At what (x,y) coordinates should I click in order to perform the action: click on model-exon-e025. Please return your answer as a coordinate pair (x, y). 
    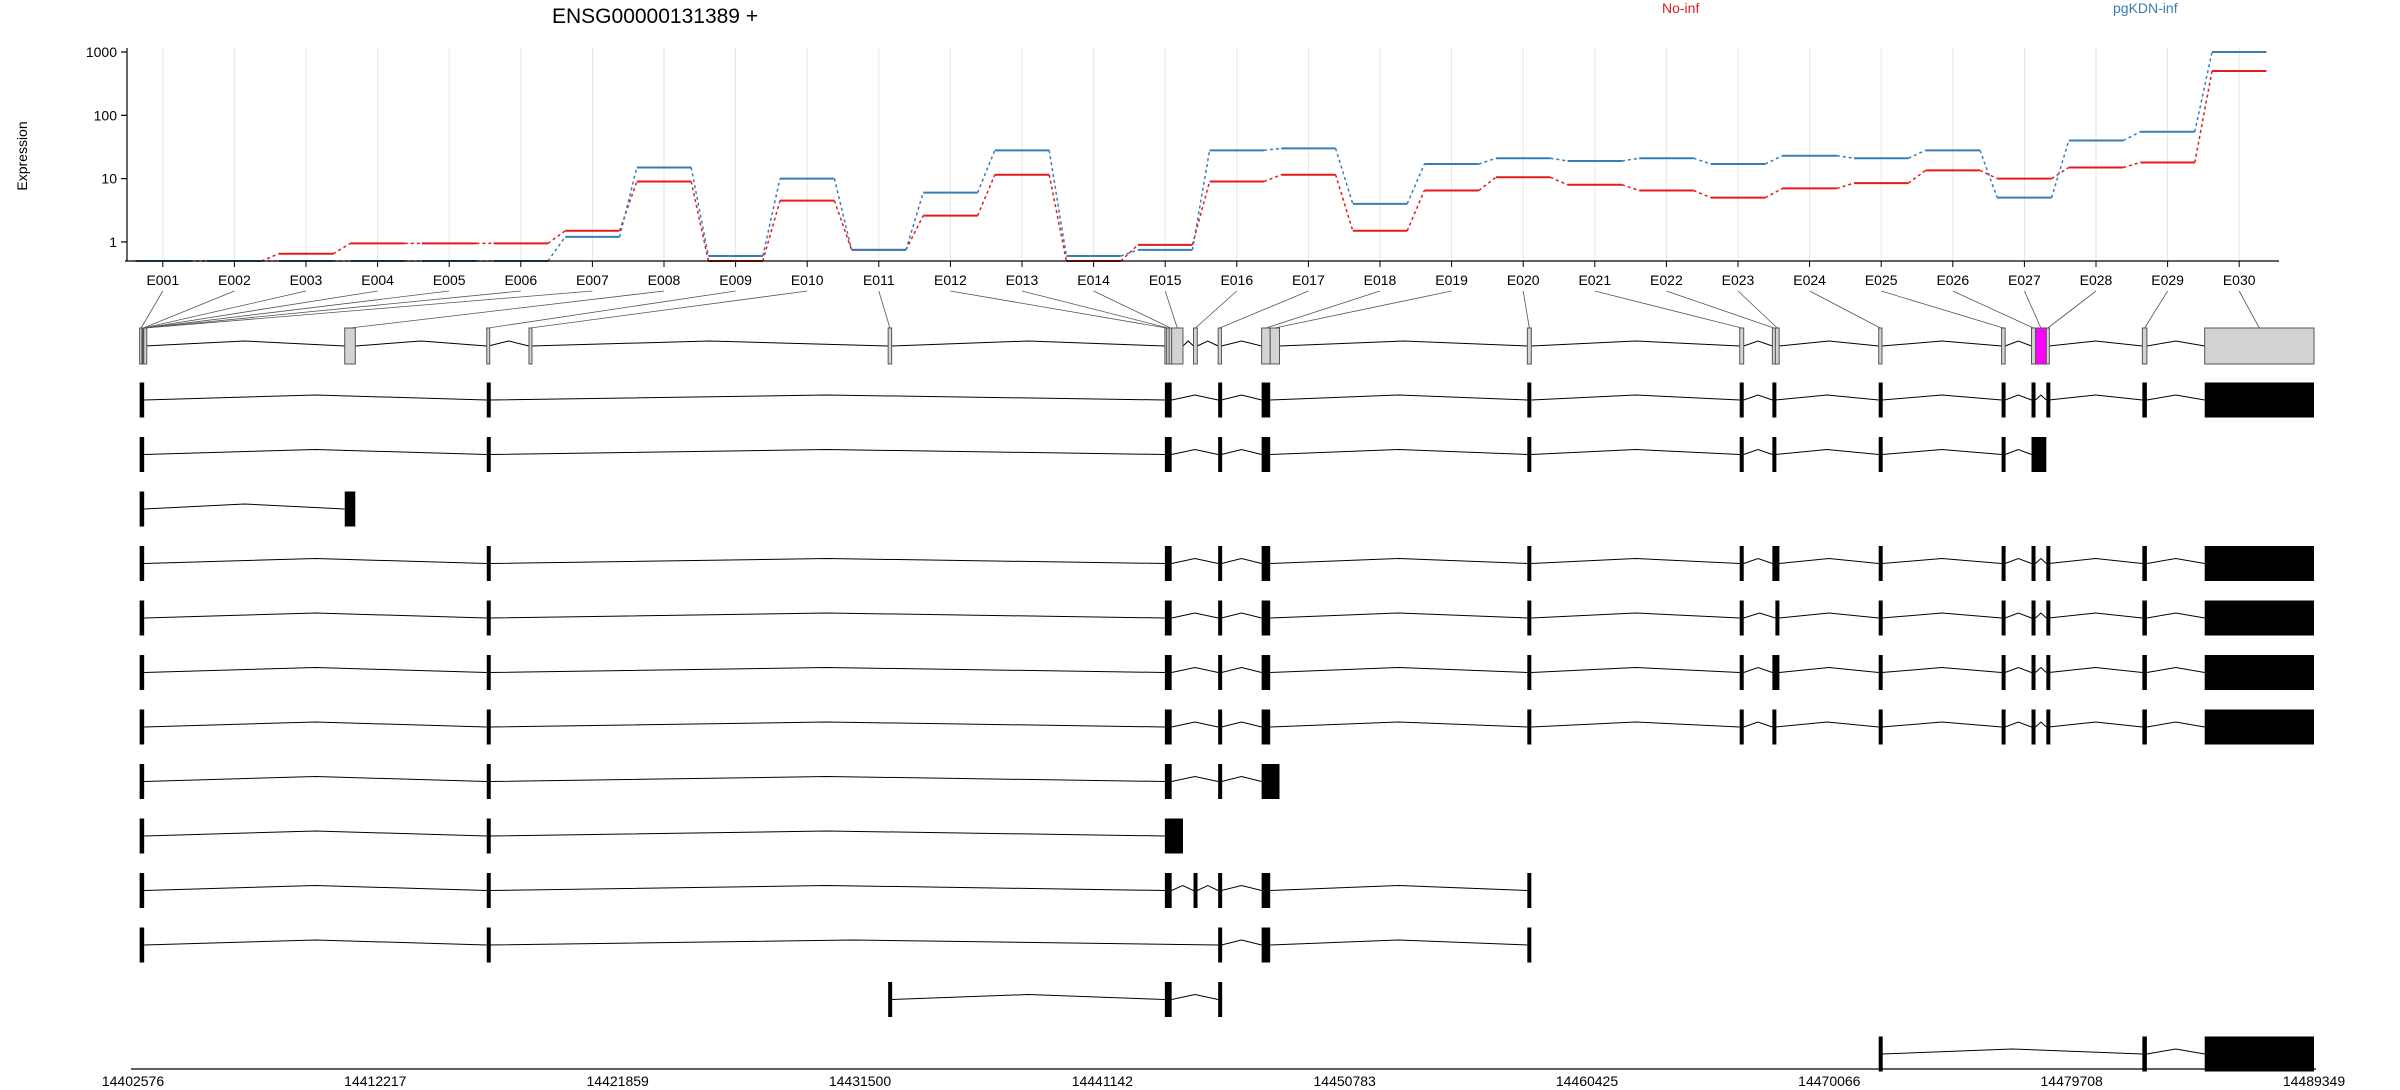
    Looking at the image, I should click on (2003, 346).